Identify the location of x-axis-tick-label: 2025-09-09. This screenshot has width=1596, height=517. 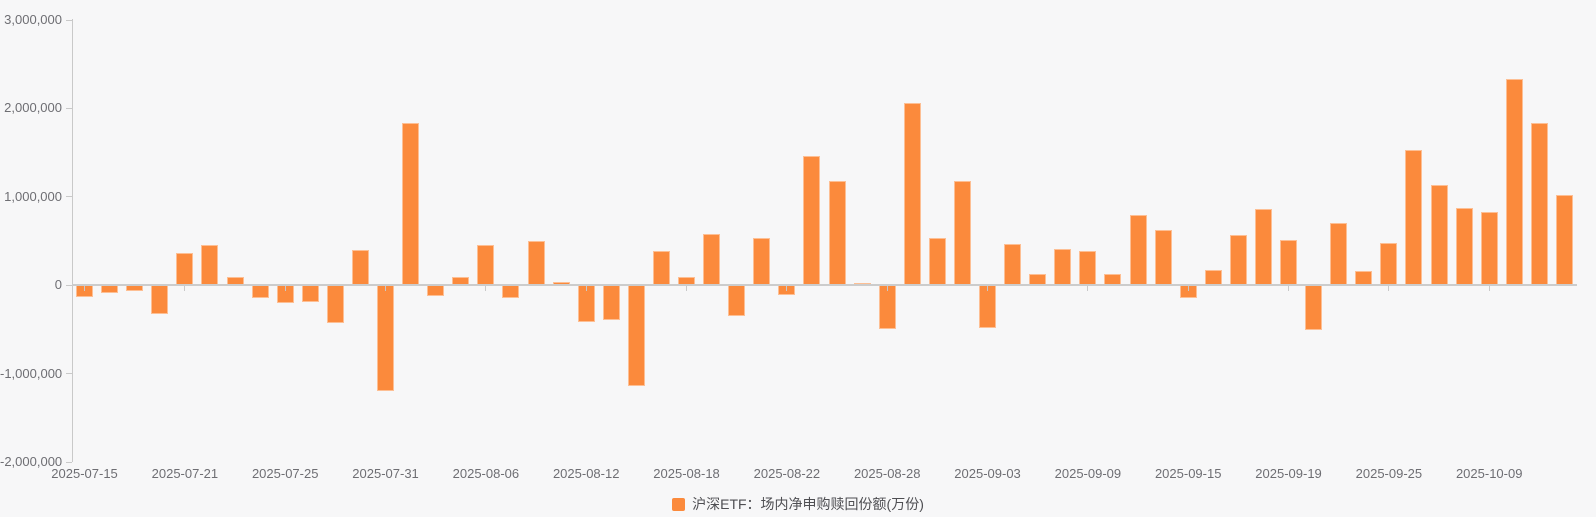
(1088, 473).